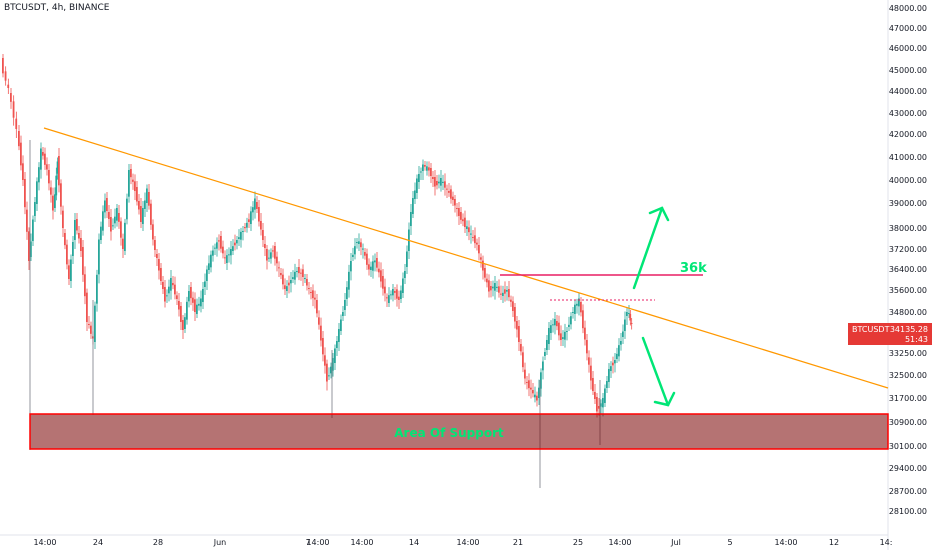 The image size is (932, 550). I want to click on price-tick-label: 31700.00, so click(908, 398).